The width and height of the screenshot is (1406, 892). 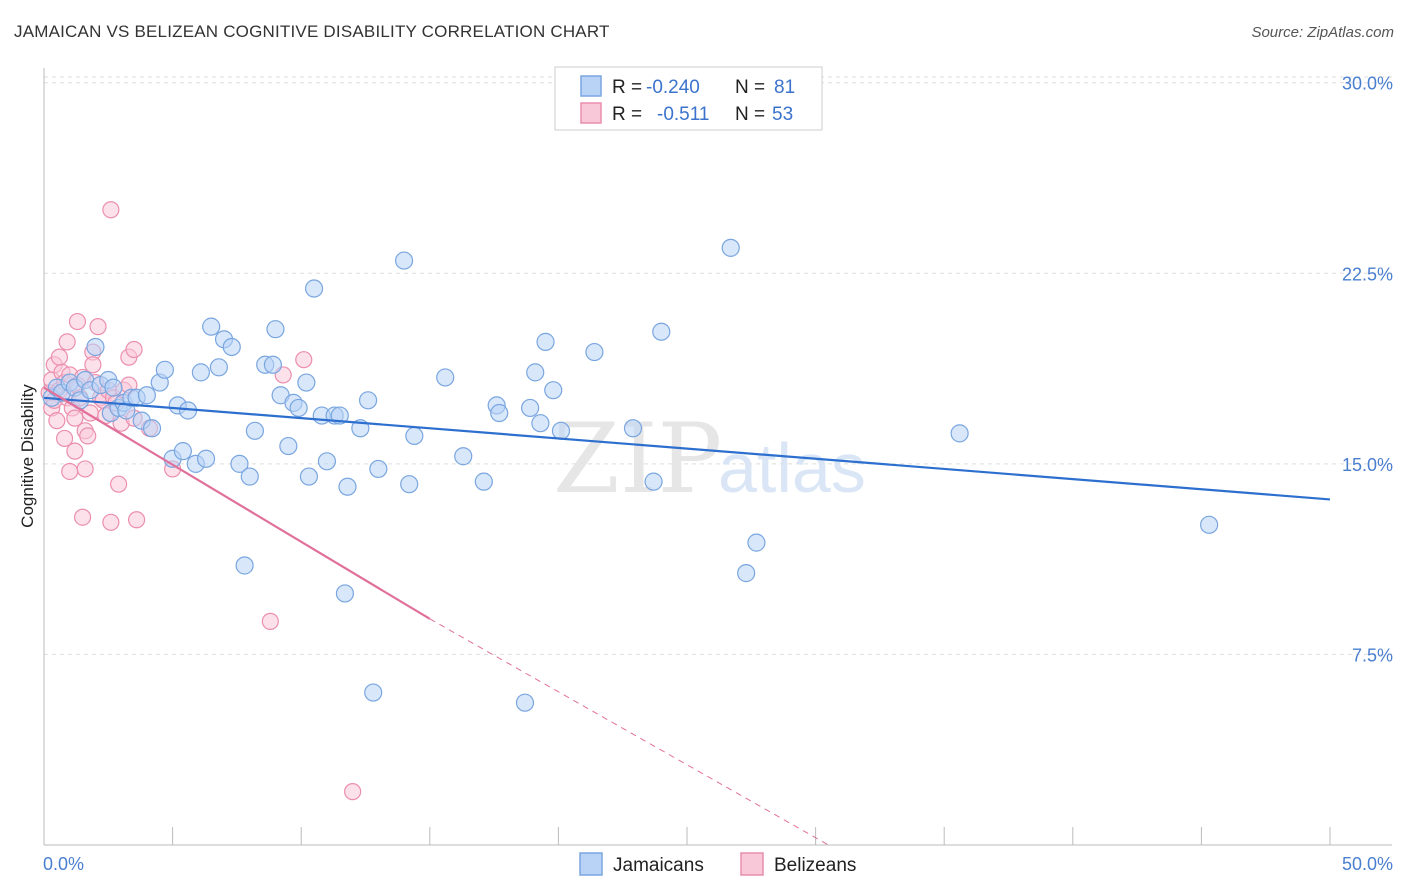 I want to click on watermark-atlas: atlas, so click(x=792, y=468).